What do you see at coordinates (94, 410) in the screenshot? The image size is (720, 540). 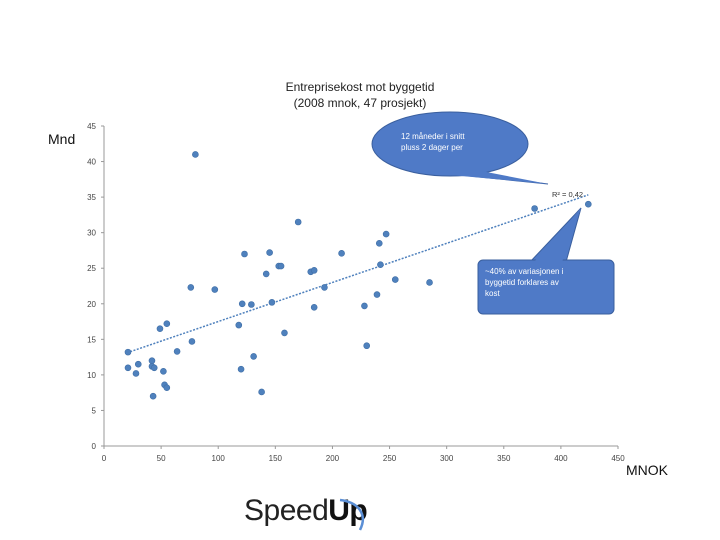 I see `y-tick-label: 5` at bounding box center [94, 410].